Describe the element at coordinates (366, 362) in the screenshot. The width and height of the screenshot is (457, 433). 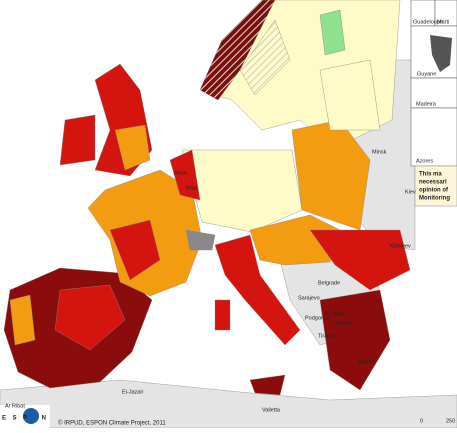
I see `city-label: Athens` at that location.